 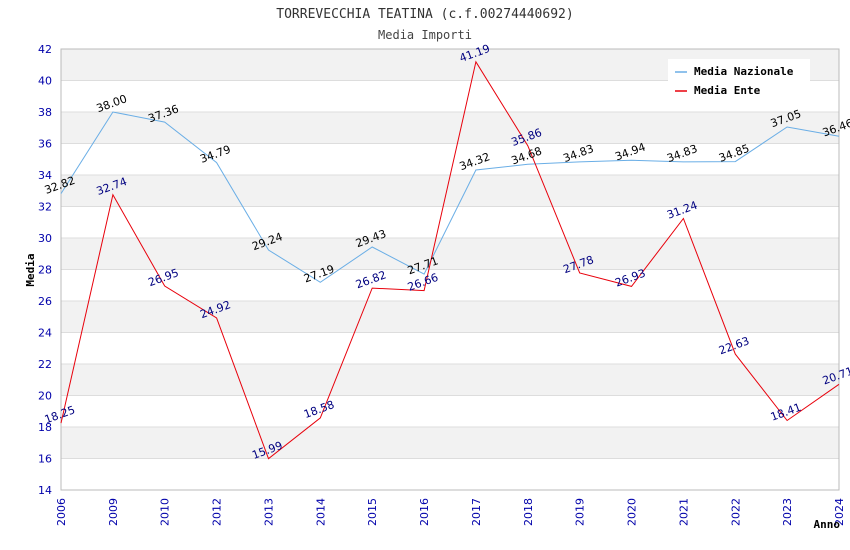 What do you see at coordinates (45, 396) in the screenshot?
I see `y-tick-label: 20` at bounding box center [45, 396].